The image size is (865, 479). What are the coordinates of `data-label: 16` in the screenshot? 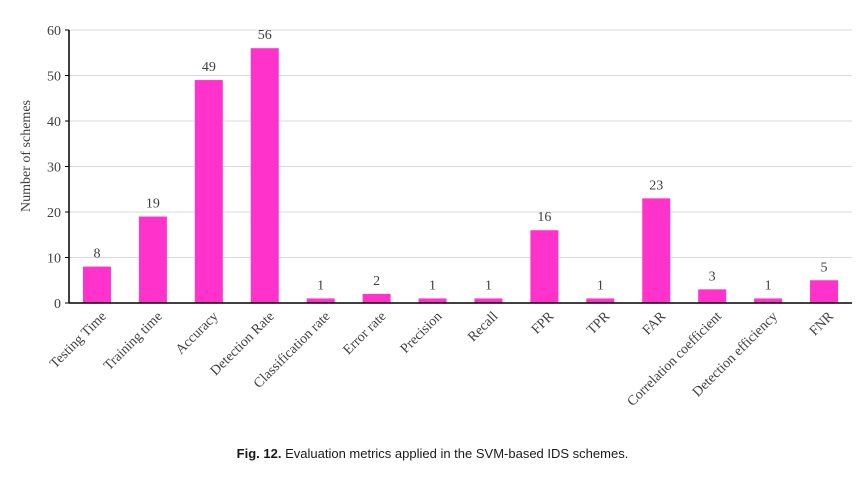 It's located at (544, 217).